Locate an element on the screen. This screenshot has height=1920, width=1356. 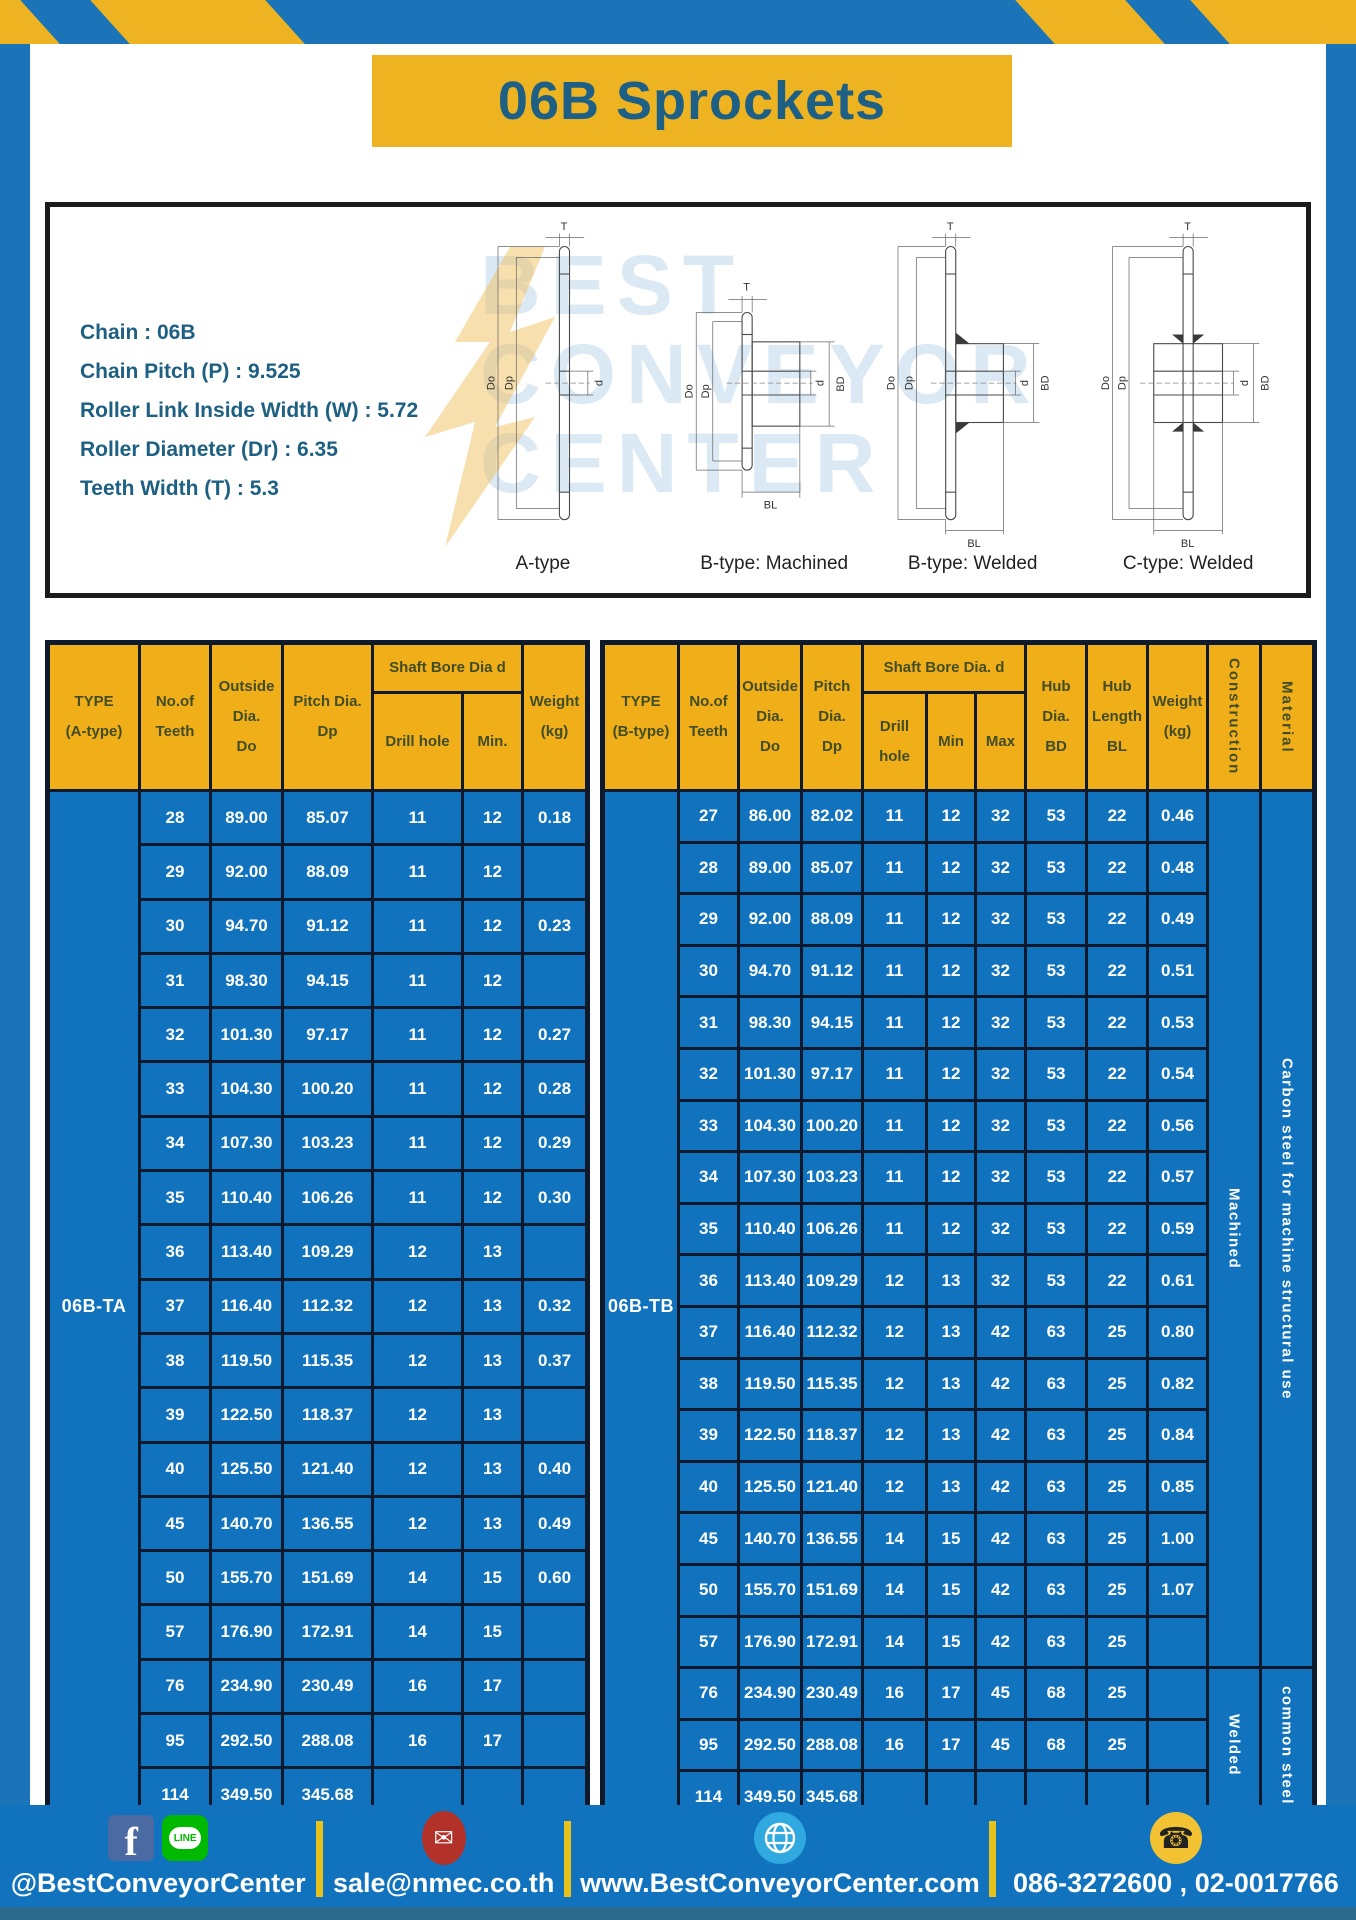
table-cell: 0.82 is located at coordinates (1178, 1384).